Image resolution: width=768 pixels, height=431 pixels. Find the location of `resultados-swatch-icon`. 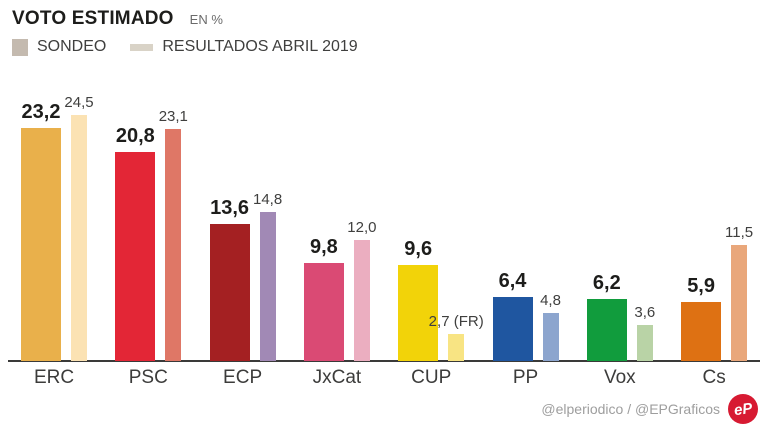

resultados-swatch-icon is located at coordinates (142, 47).